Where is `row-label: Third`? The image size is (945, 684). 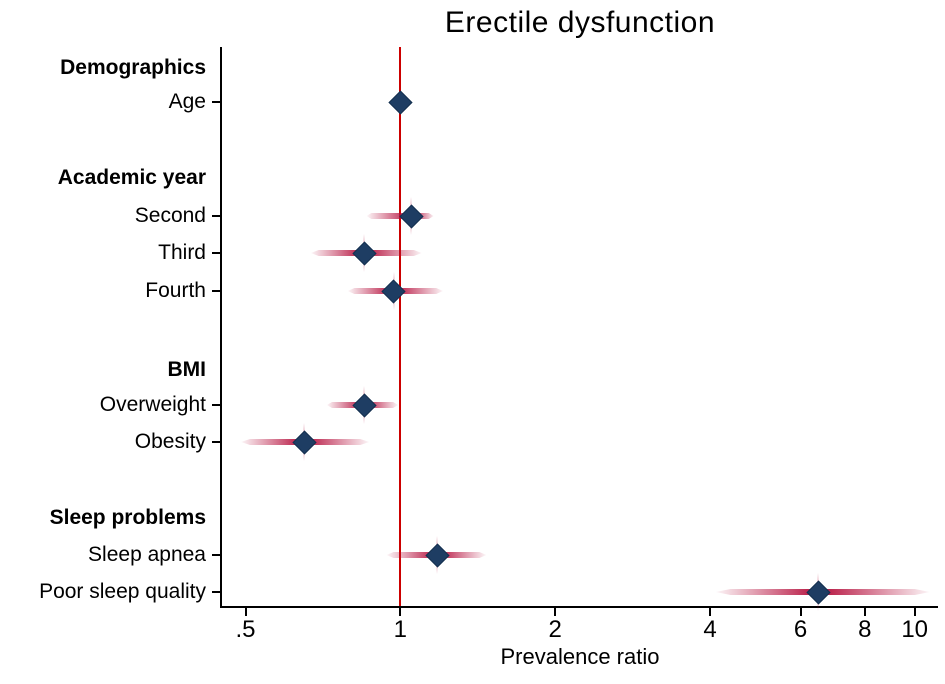 row-label: Third is located at coordinates (182, 252).